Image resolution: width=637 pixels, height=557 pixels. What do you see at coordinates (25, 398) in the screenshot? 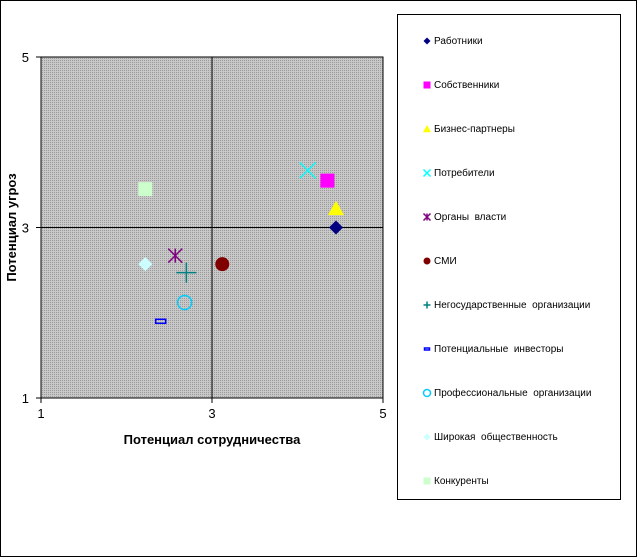
I see `y-tick-label: 1` at bounding box center [25, 398].